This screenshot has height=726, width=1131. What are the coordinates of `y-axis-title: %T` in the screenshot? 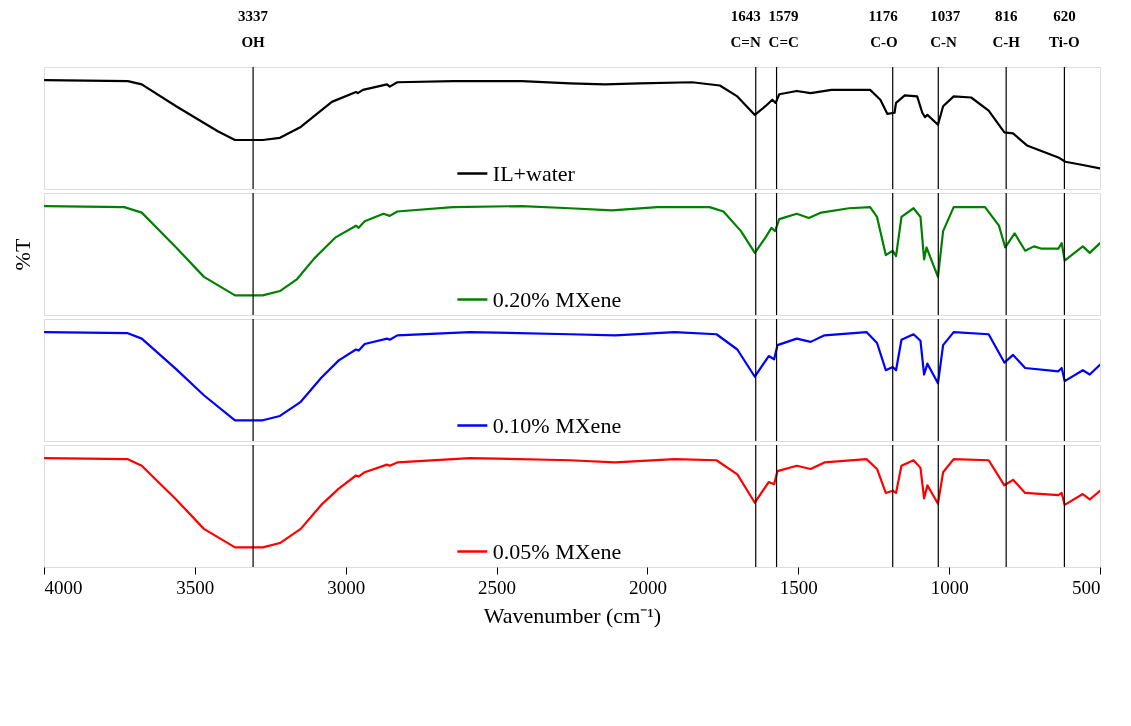 It's located at (22, 254).